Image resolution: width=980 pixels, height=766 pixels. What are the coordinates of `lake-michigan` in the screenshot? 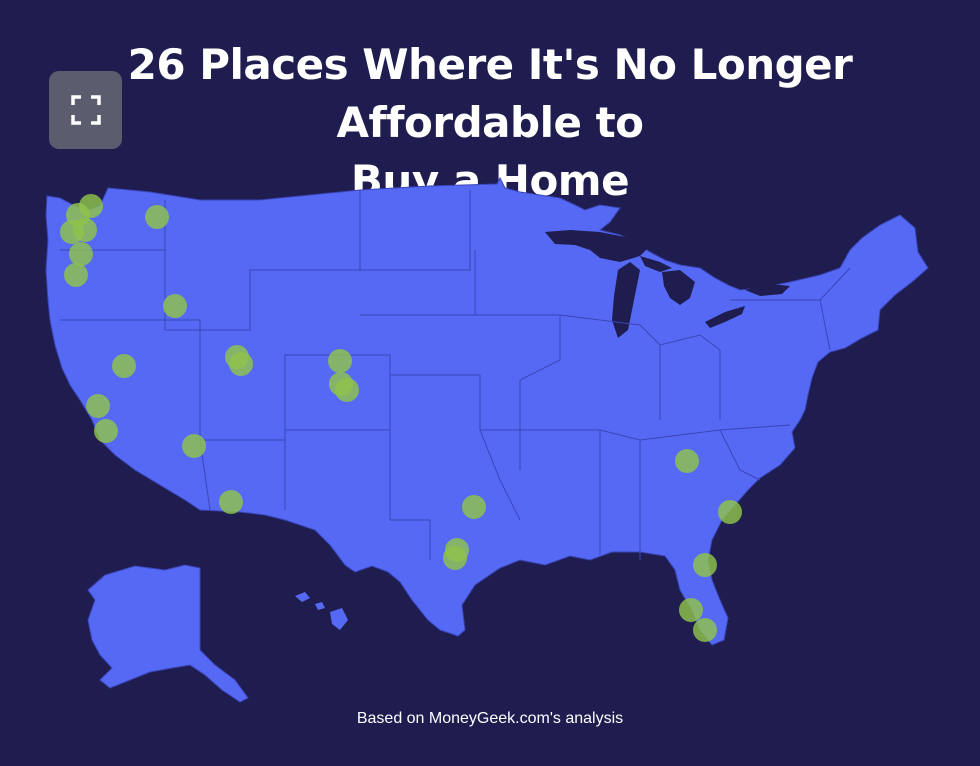 It's located at (626, 300).